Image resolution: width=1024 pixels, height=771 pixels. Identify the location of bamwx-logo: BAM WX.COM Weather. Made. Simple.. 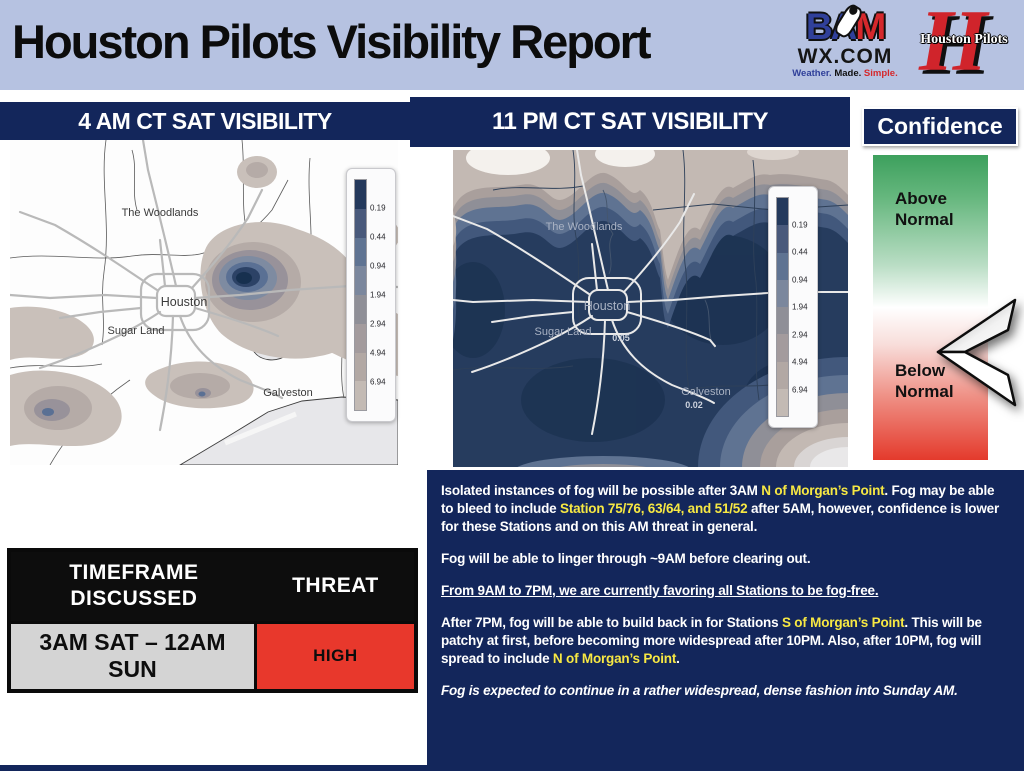
(845, 43).